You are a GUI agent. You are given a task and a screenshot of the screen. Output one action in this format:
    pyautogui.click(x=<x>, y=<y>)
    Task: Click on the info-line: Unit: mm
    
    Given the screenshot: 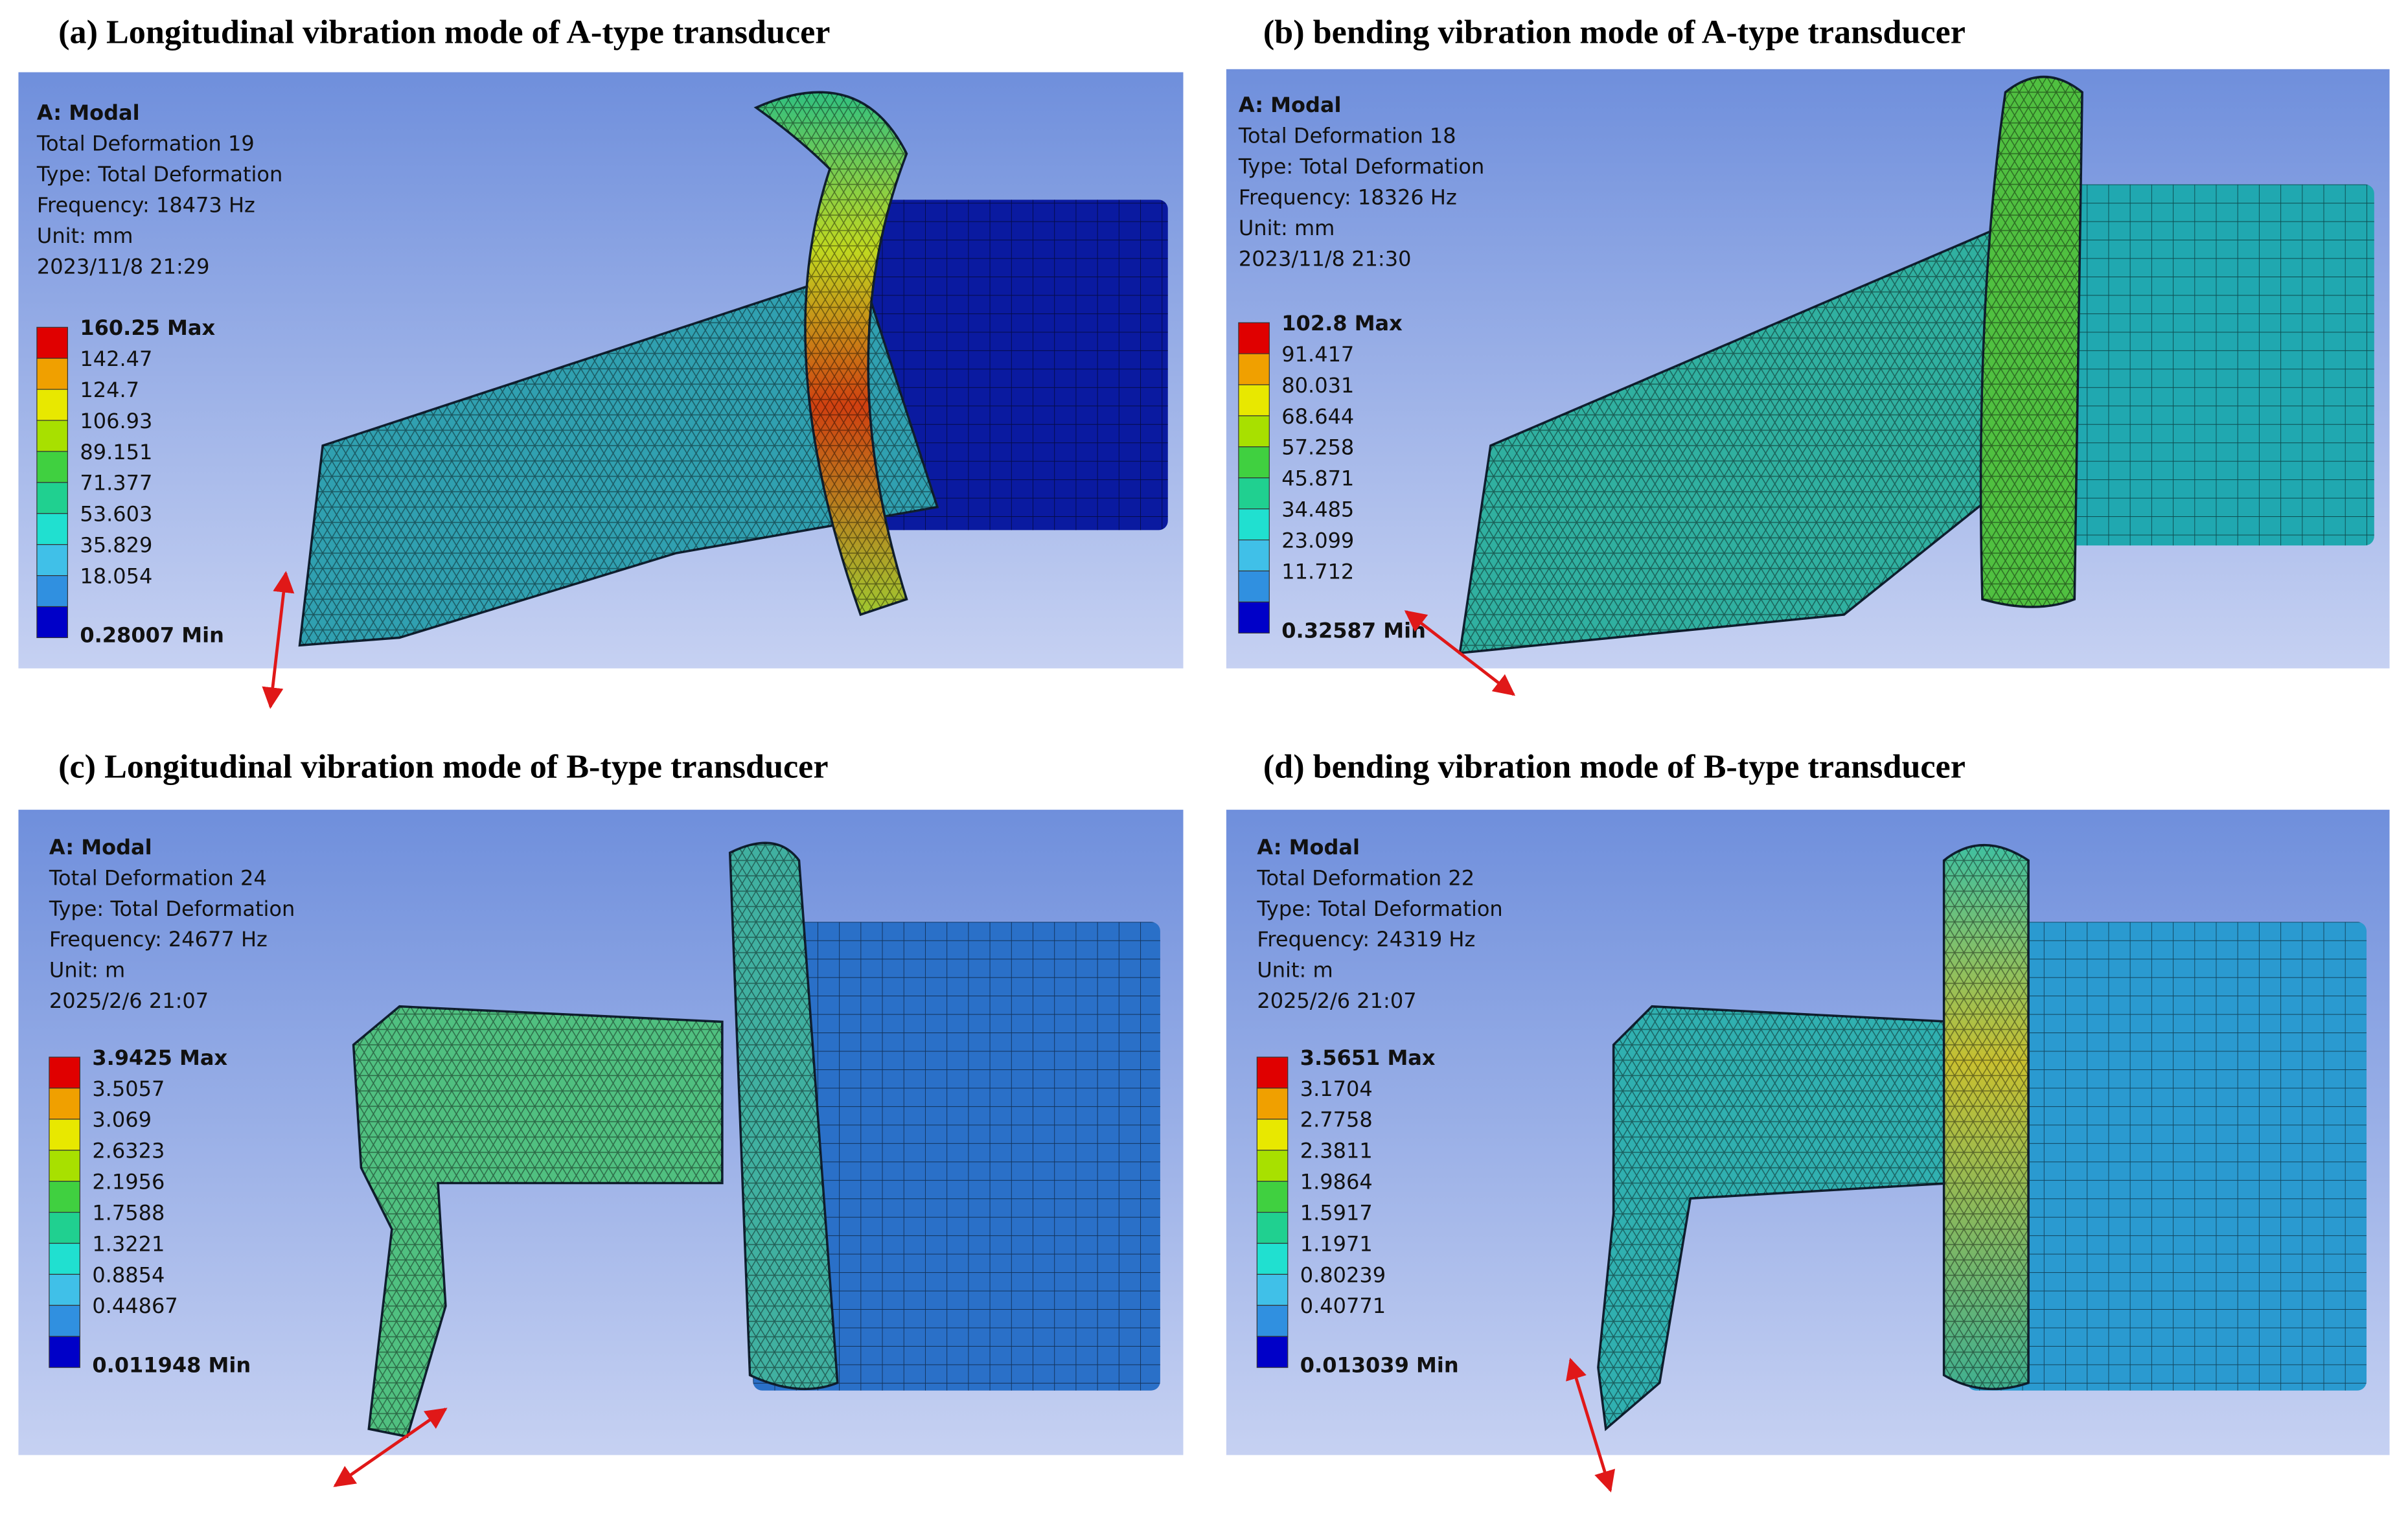 What is the action you would take?
    pyautogui.click(x=1287, y=228)
    